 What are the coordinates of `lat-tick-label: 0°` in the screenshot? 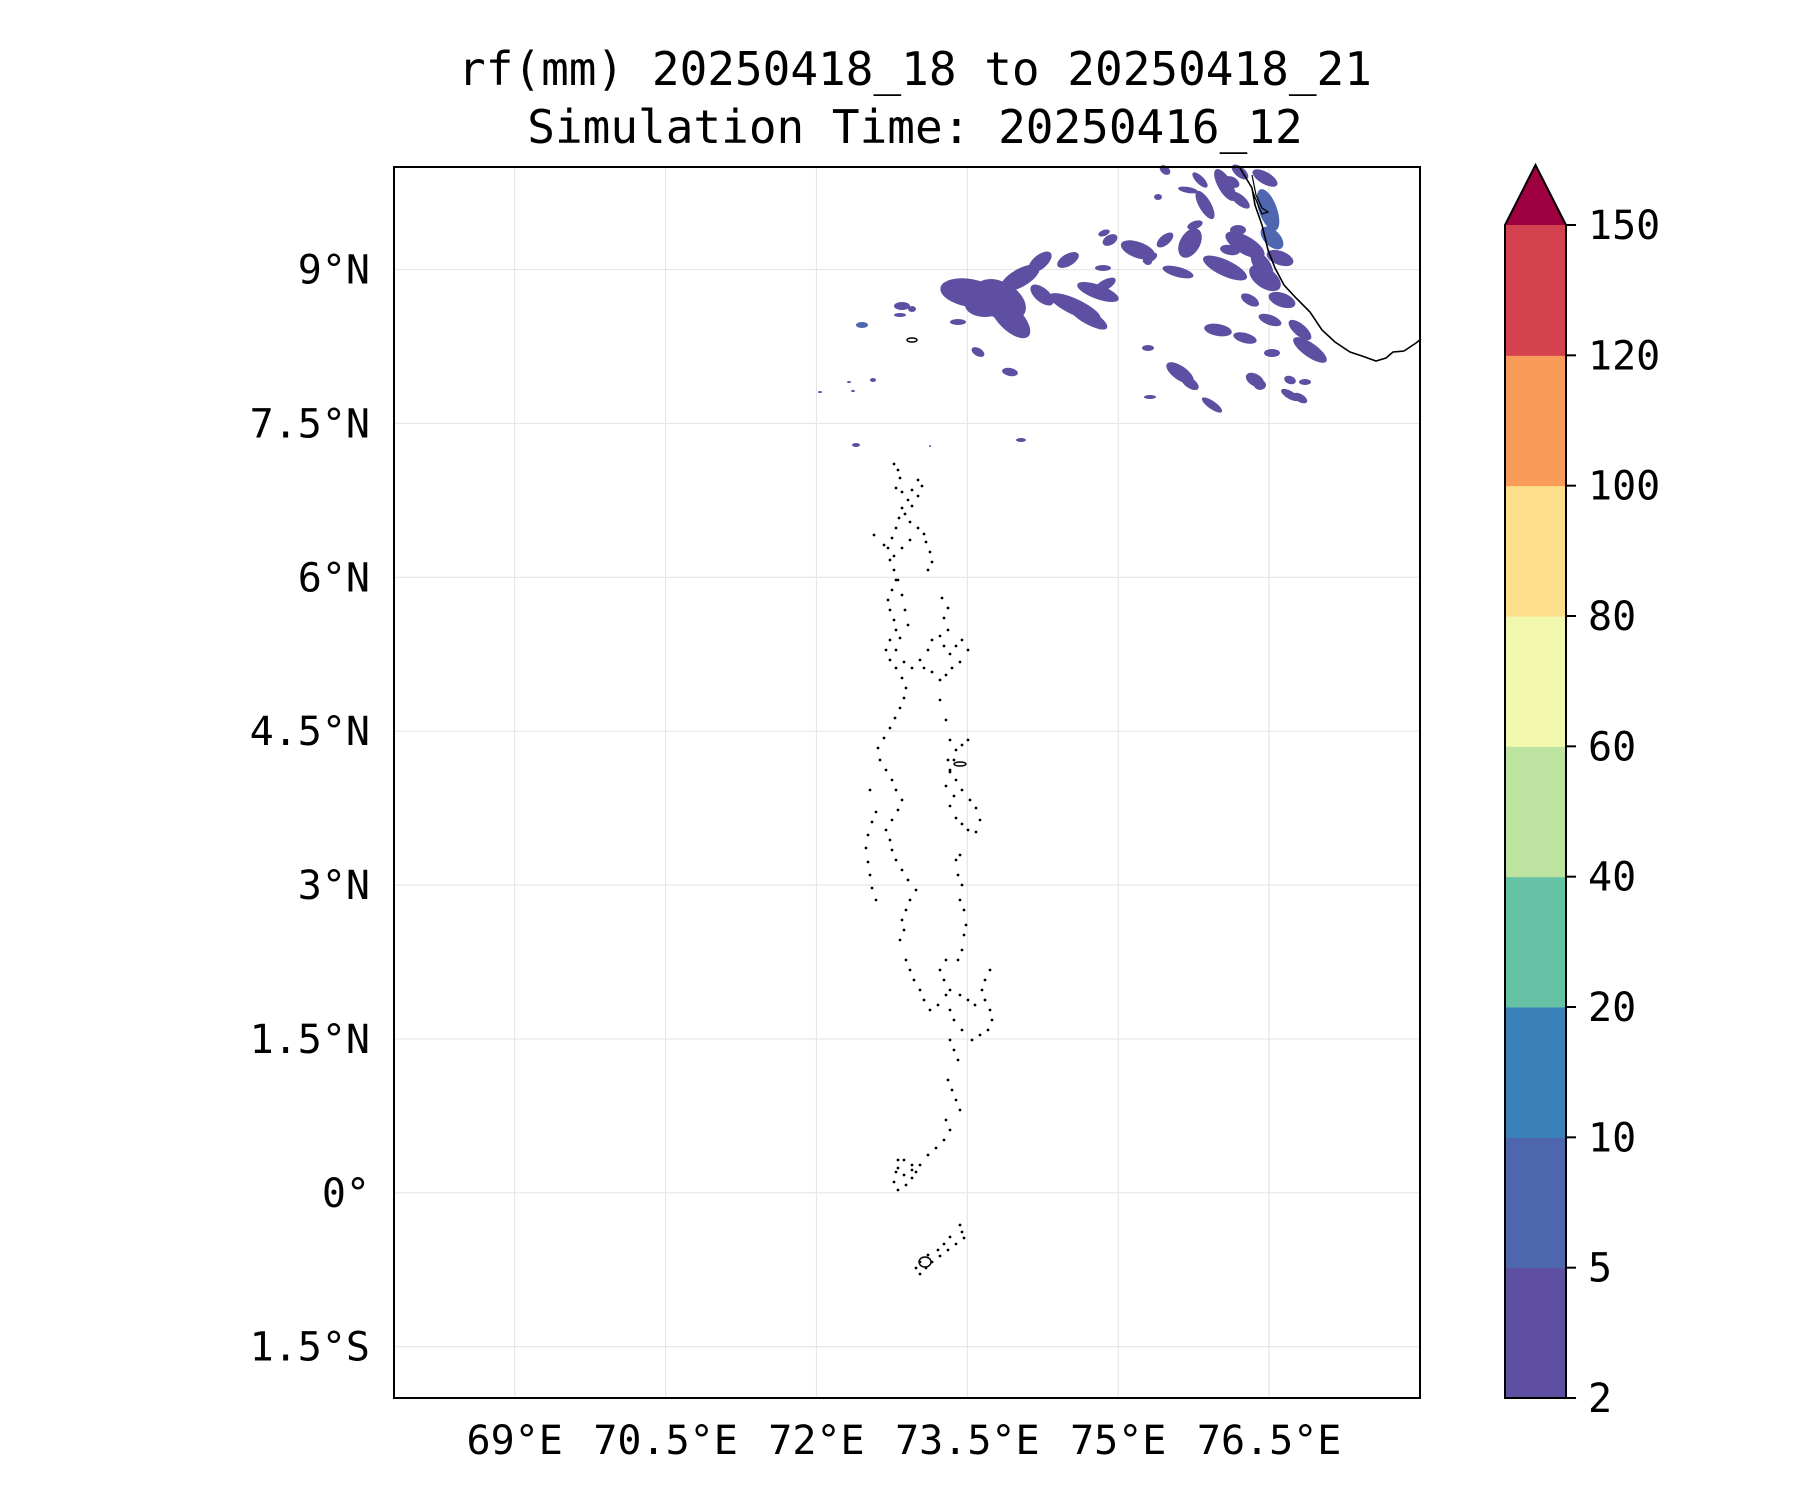 It's located at (346, 1194).